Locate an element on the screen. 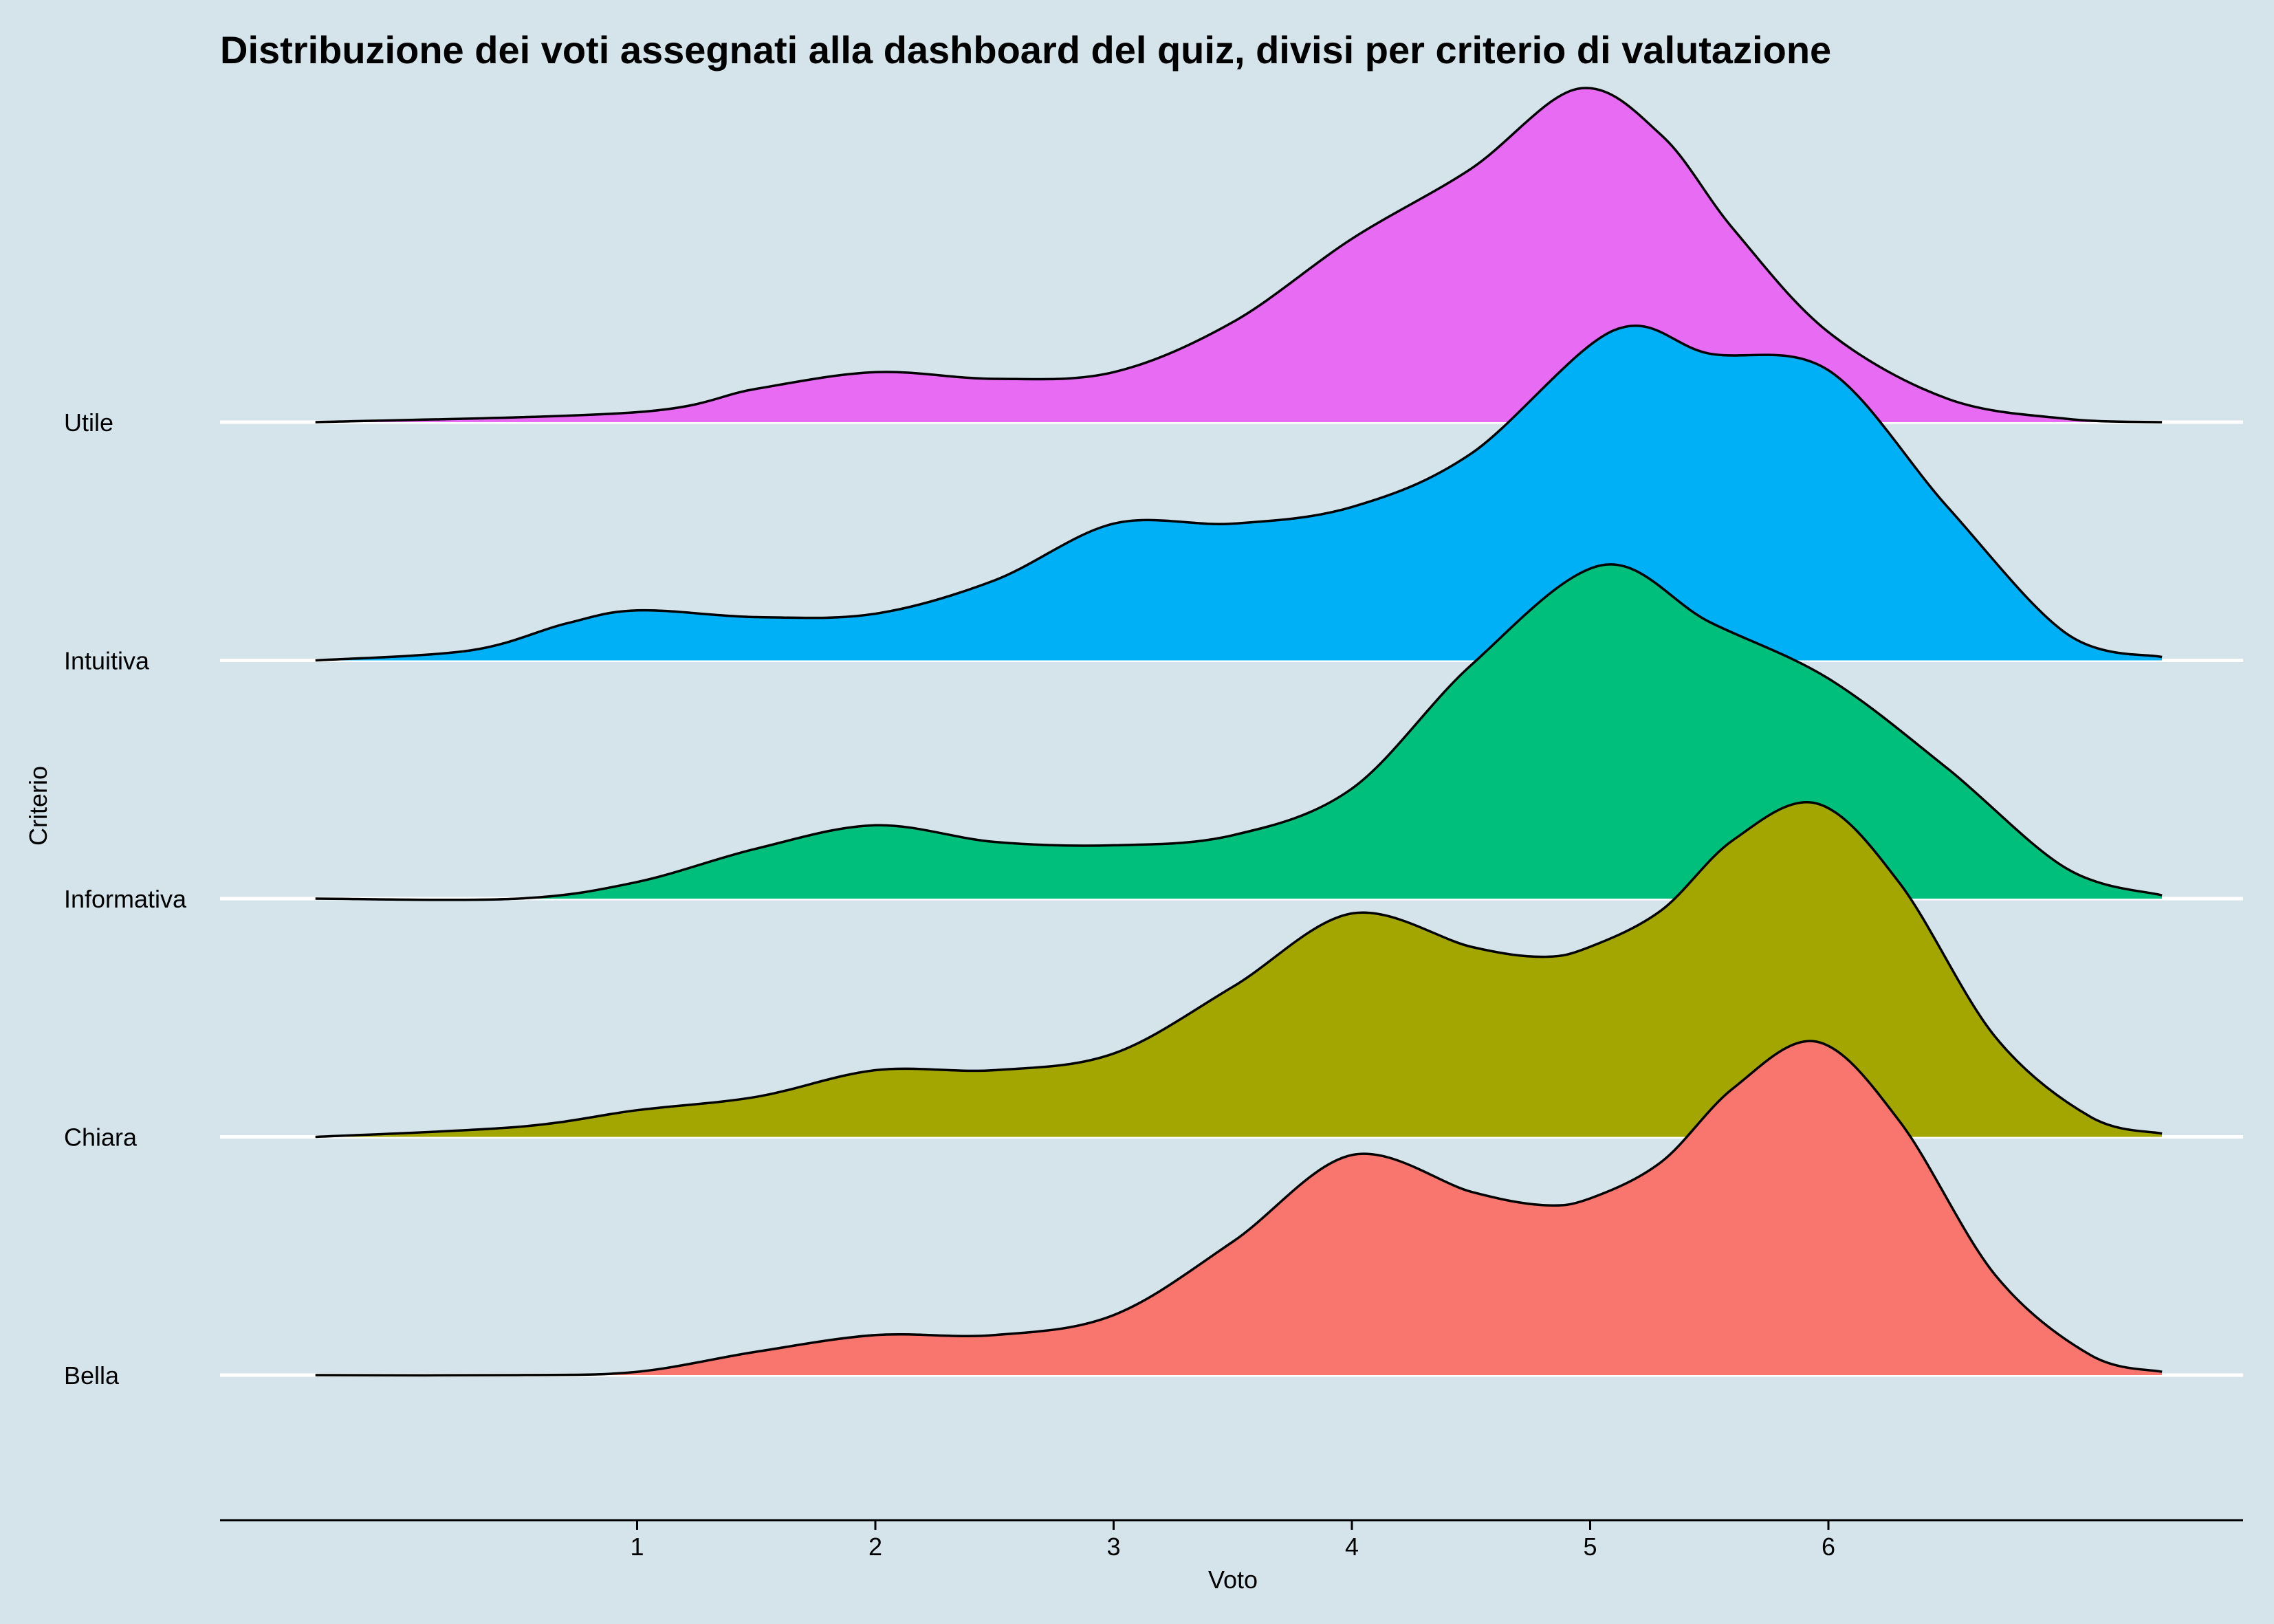 Image resolution: width=2274 pixels, height=1624 pixels. y-axis-labels: Bella Chiara Informativa Intuitiva Utile is located at coordinates (125, 899).